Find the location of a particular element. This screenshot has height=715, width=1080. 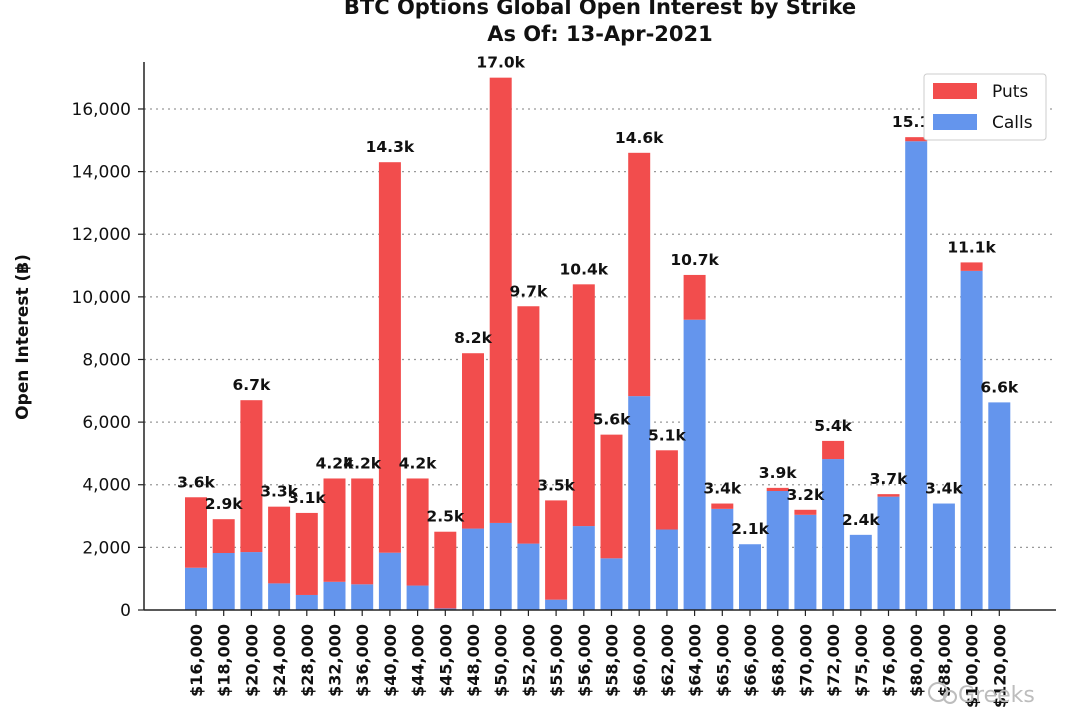

x-tick-label: $24,000 is located at coordinates (279, 660).